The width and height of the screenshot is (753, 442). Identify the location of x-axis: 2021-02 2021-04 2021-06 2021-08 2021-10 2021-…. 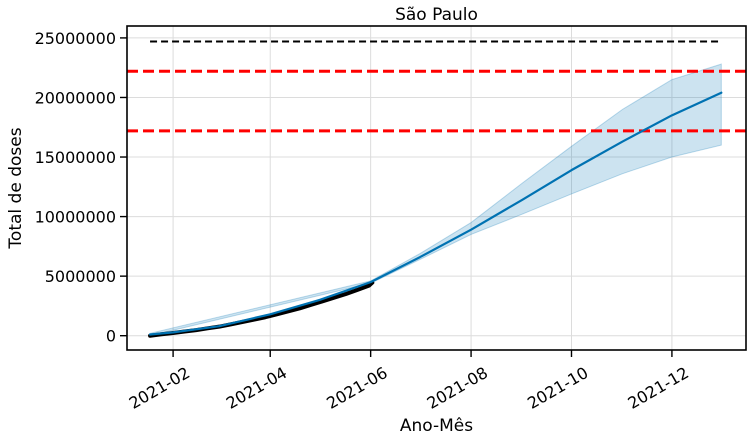
(409, 381).